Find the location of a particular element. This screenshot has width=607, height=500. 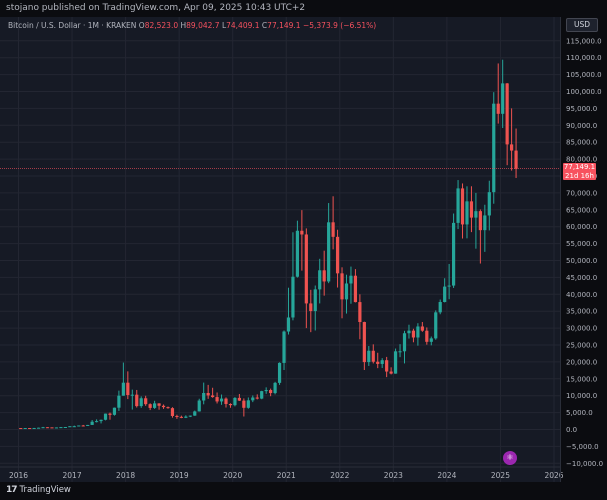

y-tick-label: 15,000.0 is located at coordinates (581, 379).